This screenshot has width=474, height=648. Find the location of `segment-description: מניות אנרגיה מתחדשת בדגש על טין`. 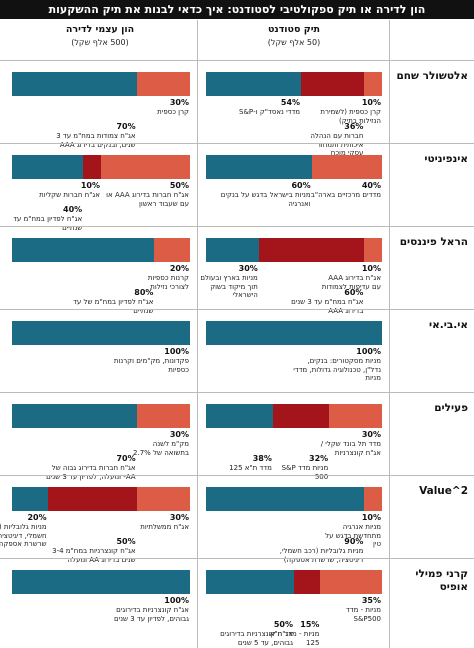

segment-description: מניות אנרגיה מתחדשת בדגש על טין is located at coordinates (353, 535).